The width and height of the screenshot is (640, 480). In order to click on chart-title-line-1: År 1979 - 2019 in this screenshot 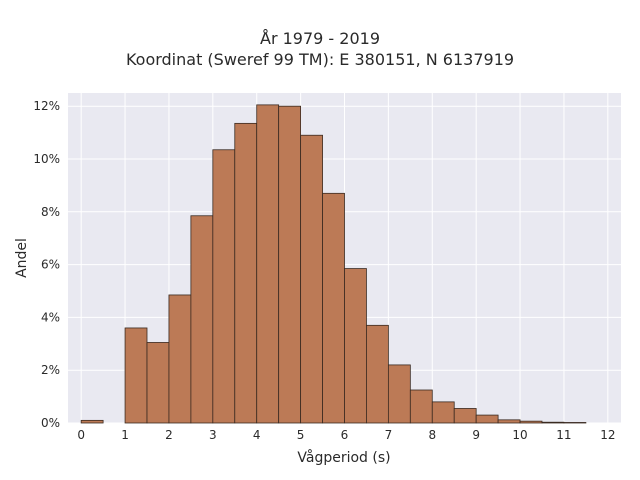, I will do `click(320, 38)`.